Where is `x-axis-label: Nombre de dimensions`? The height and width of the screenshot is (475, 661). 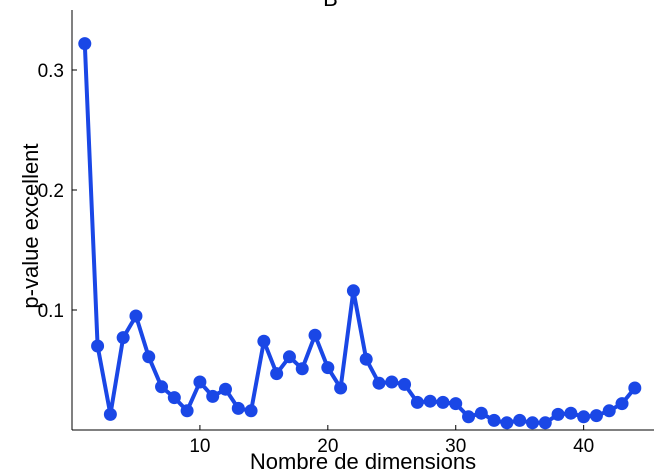 x-axis-label: Nombre de dimensions is located at coordinates (363, 461).